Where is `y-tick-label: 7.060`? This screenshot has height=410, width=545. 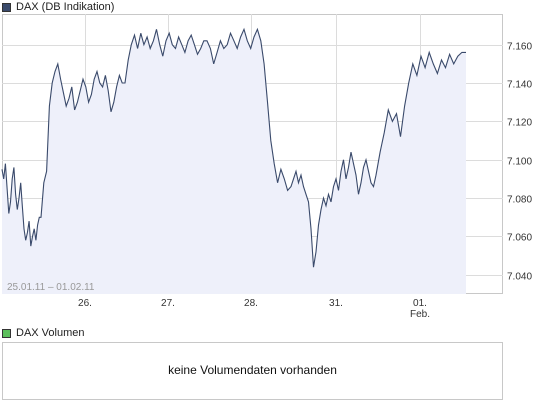 y-tick-label: 7.060 is located at coordinates (519, 238).